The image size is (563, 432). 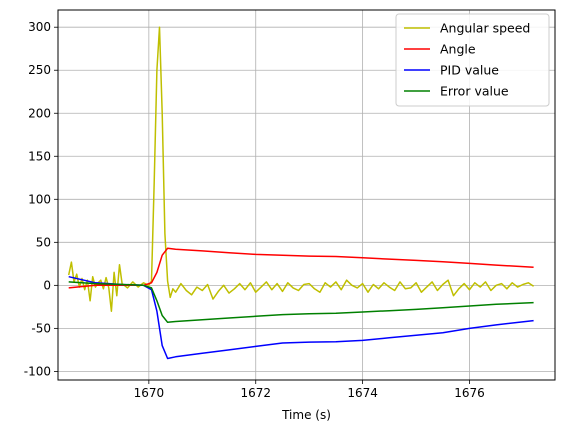 What do you see at coordinates (458, 49) in the screenshot?
I see `legend-label: Angle` at bounding box center [458, 49].